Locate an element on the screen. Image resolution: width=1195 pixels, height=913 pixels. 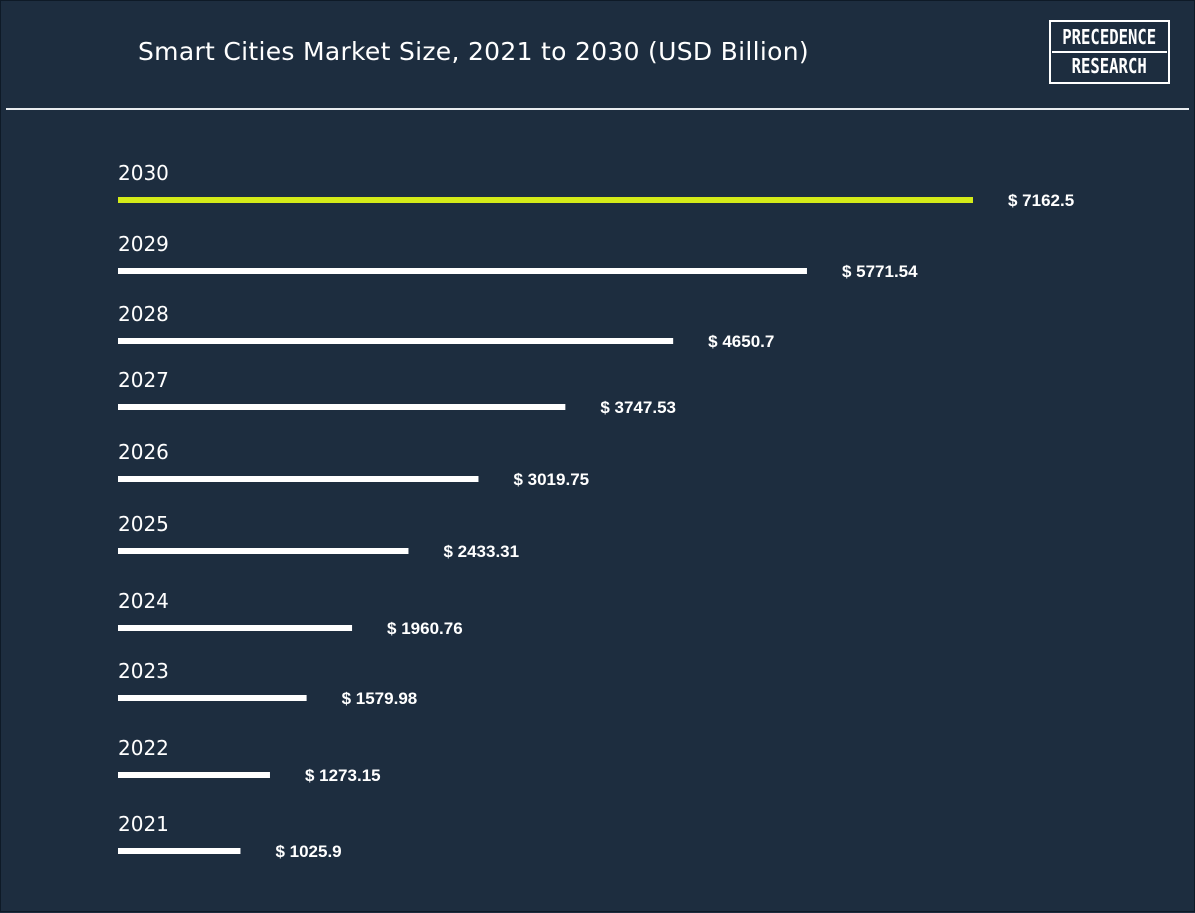
category-label-2021: 2021 is located at coordinates (143, 824).